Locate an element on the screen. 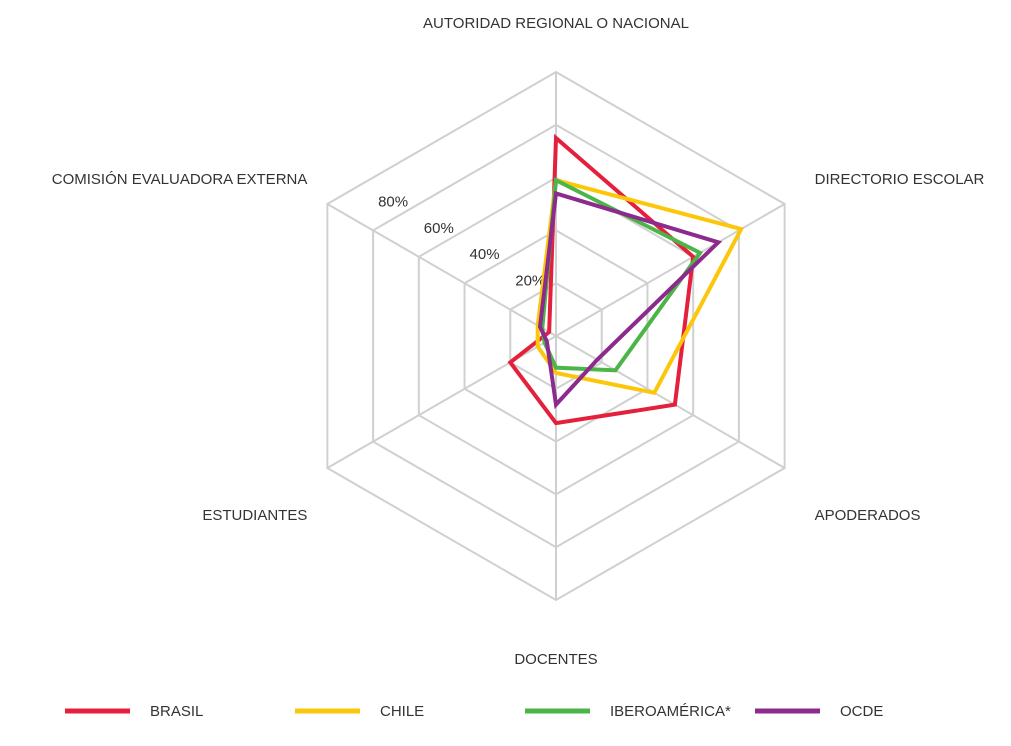  axis-label: AUTORIDAD REGIONAL O NACIONAL is located at coordinates (556, 23).